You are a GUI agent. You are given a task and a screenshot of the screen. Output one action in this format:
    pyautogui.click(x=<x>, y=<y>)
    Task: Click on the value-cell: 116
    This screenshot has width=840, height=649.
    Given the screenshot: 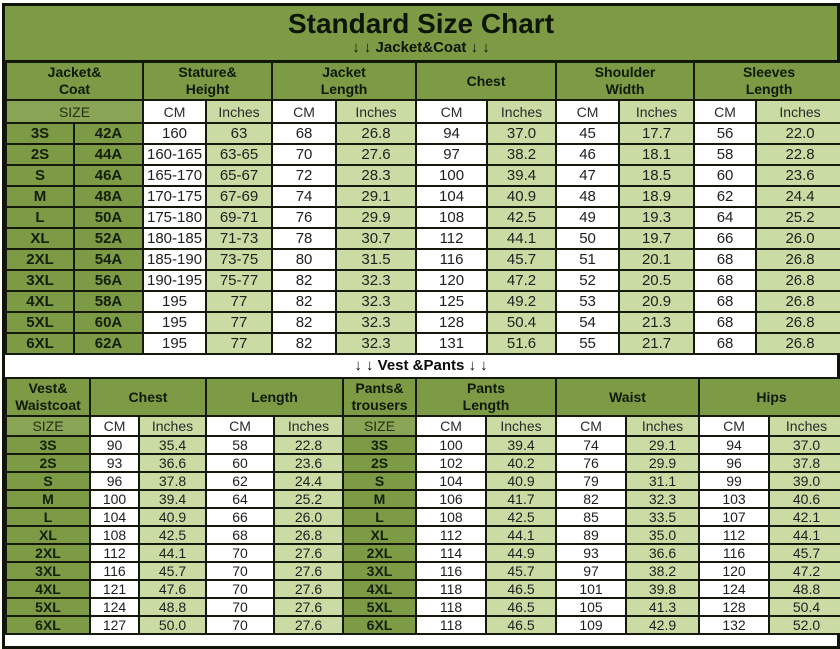 What is the action you would take?
    pyautogui.click(x=451, y=571)
    